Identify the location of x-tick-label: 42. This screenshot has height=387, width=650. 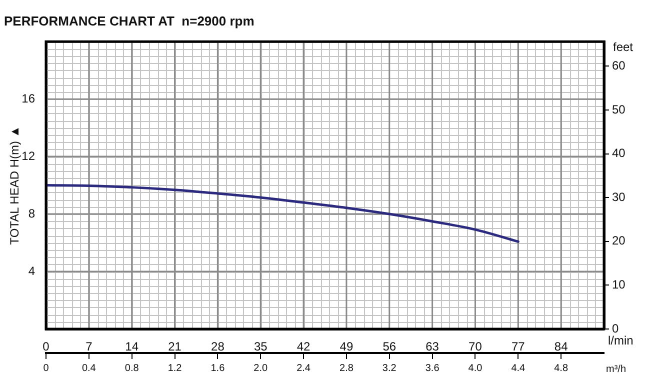
(303, 347).